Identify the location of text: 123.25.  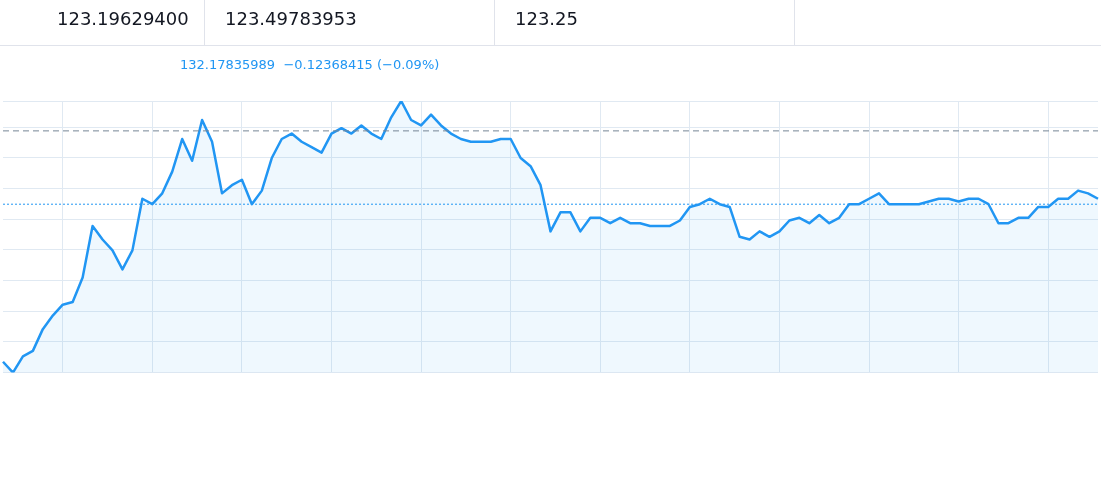
(645, 22).